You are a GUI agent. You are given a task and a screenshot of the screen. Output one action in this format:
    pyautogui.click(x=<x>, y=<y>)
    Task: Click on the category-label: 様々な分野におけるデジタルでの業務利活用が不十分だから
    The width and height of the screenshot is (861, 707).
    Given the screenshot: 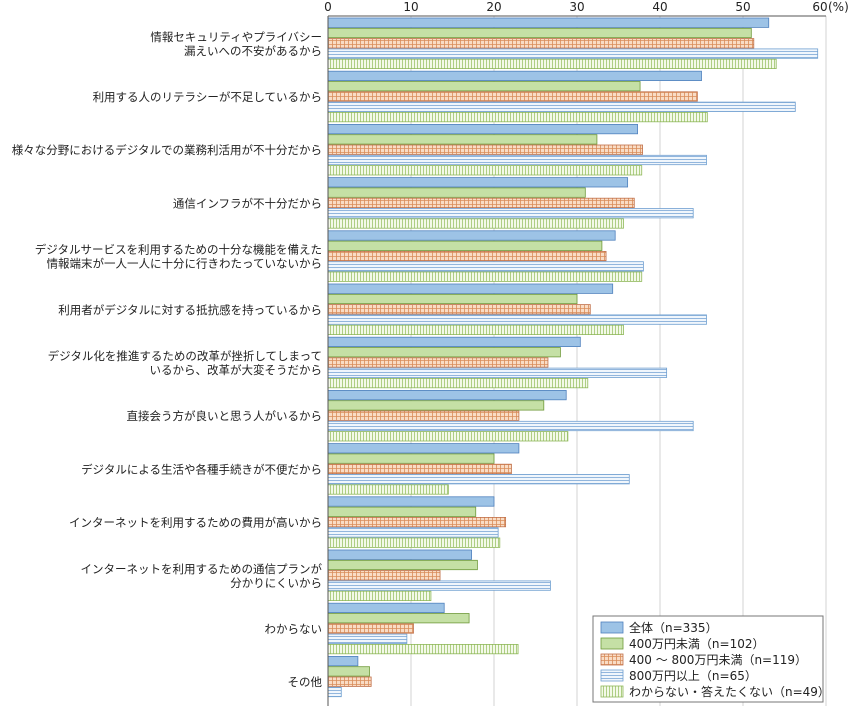 What is the action you would take?
    pyautogui.click(x=167, y=150)
    